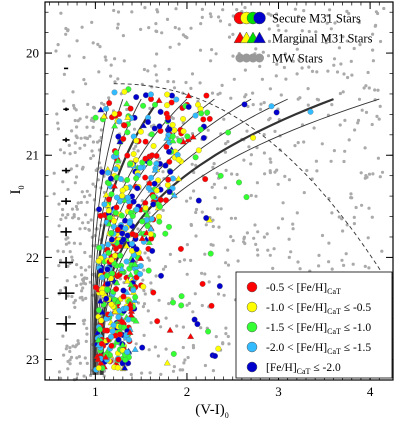 The width and height of the screenshot is (400, 424). Describe the element at coordinates (32, 359) in the screenshot. I see `y-tick-label: 23` at that location.